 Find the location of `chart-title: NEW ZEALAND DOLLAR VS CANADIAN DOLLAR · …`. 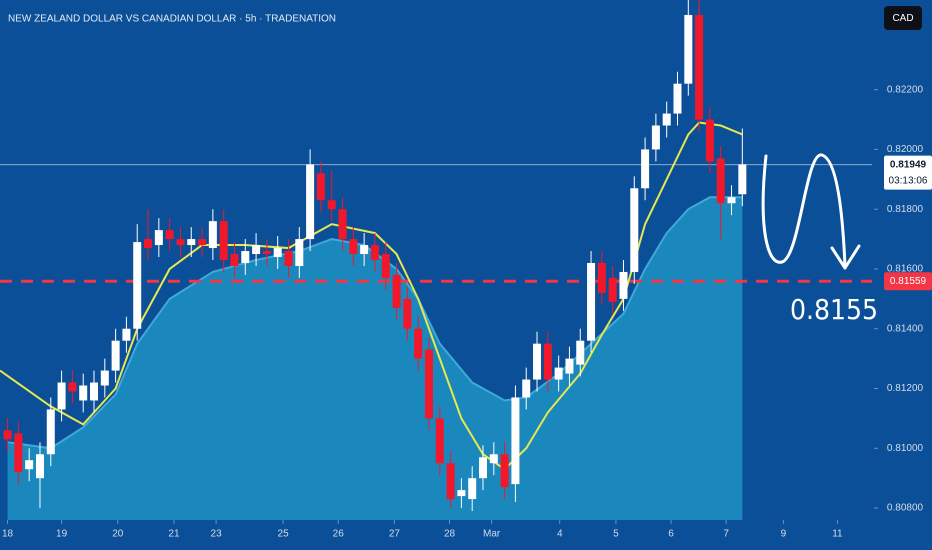

chart-title: NEW ZEALAND DOLLAR VS CANADIAN DOLLAR · … is located at coordinates (172, 19).